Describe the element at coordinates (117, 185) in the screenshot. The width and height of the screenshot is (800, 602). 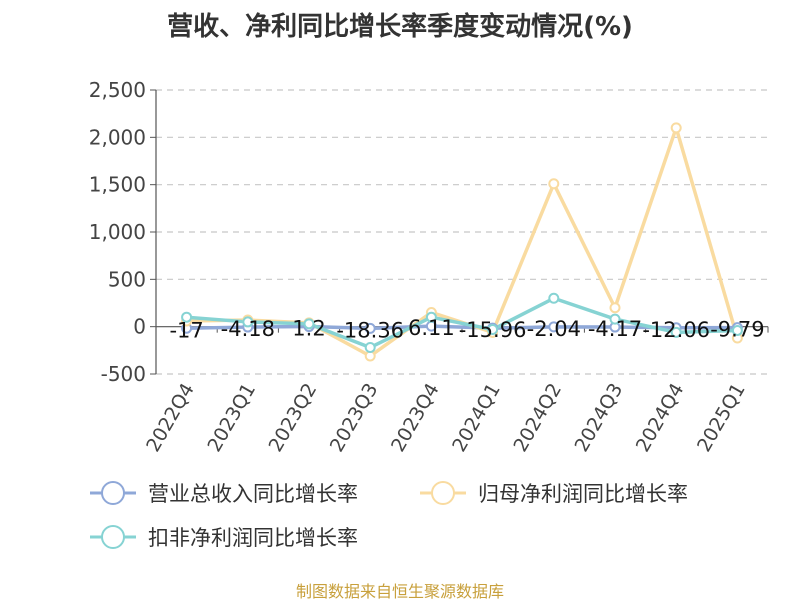
I see `y-tick-label: 1,500` at that location.